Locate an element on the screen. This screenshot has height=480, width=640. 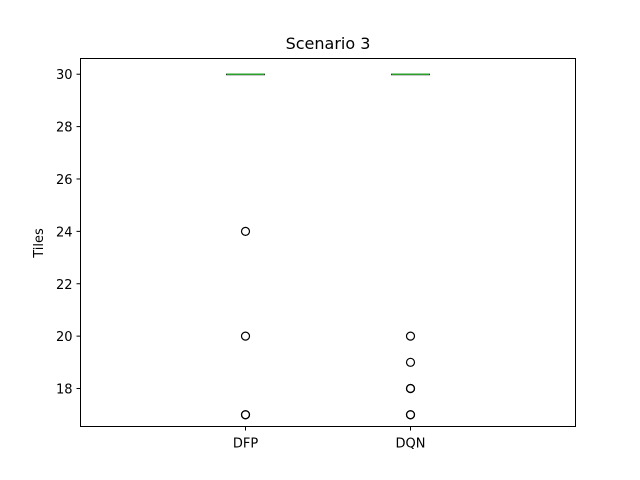
x-tick-label: DQN is located at coordinates (411, 444).